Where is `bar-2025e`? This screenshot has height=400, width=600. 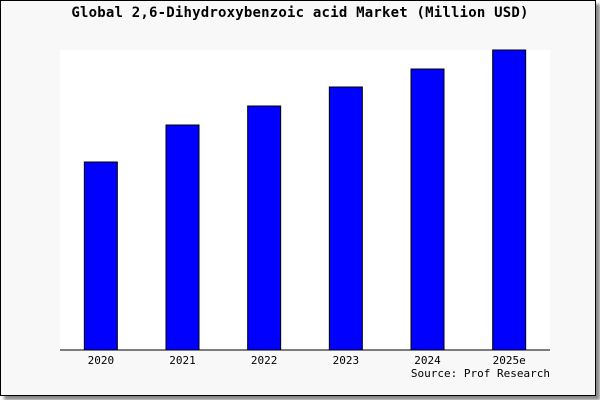 bar-2025e is located at coordinates (509, 200).